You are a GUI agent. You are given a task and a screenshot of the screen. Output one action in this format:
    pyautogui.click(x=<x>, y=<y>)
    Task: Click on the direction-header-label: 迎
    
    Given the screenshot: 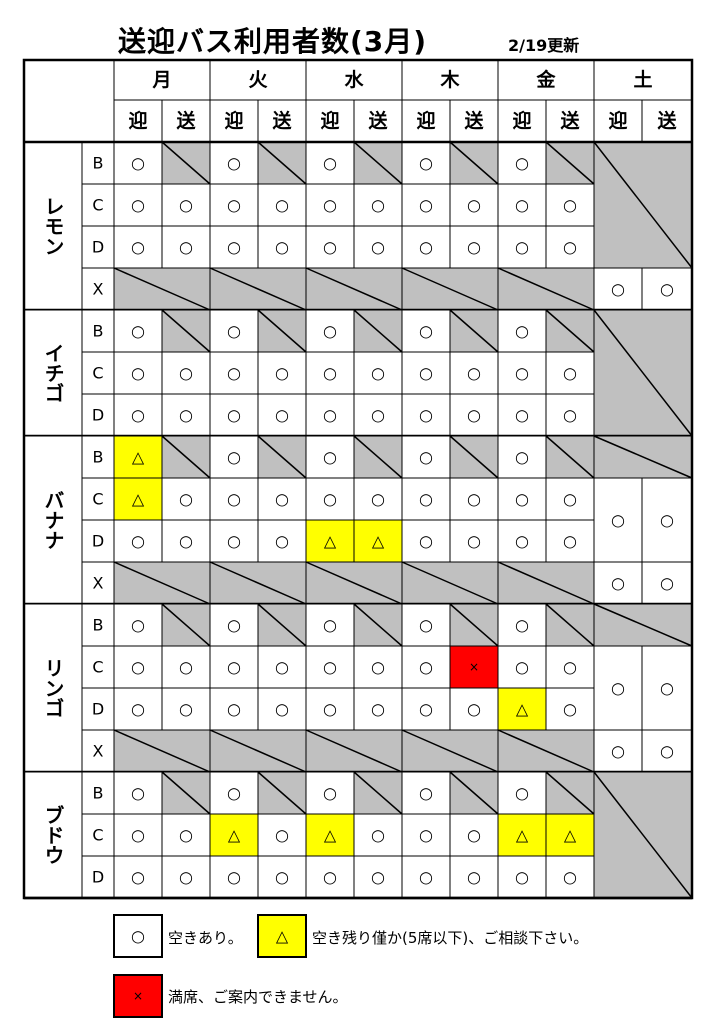 What is the action you would take?
    pyautogui.click(x=425, y=120)
    